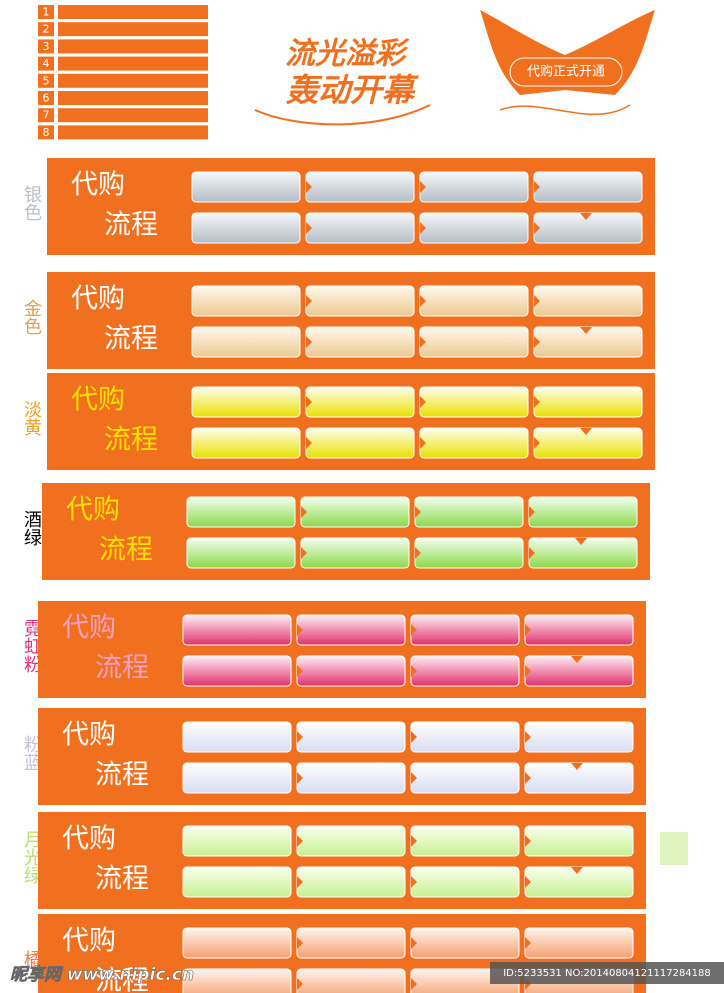 This screenshot has width=724, height=993. What do you see at coordinates (46, 46) in the screenshot?
I see `list-number: 3` at bounding box center [46, 46].